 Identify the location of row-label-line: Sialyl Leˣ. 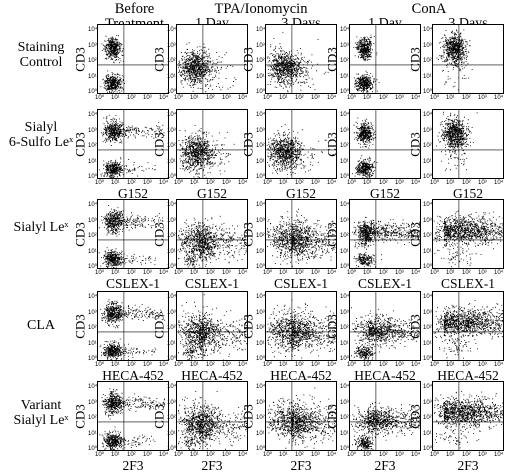
(41, 227).